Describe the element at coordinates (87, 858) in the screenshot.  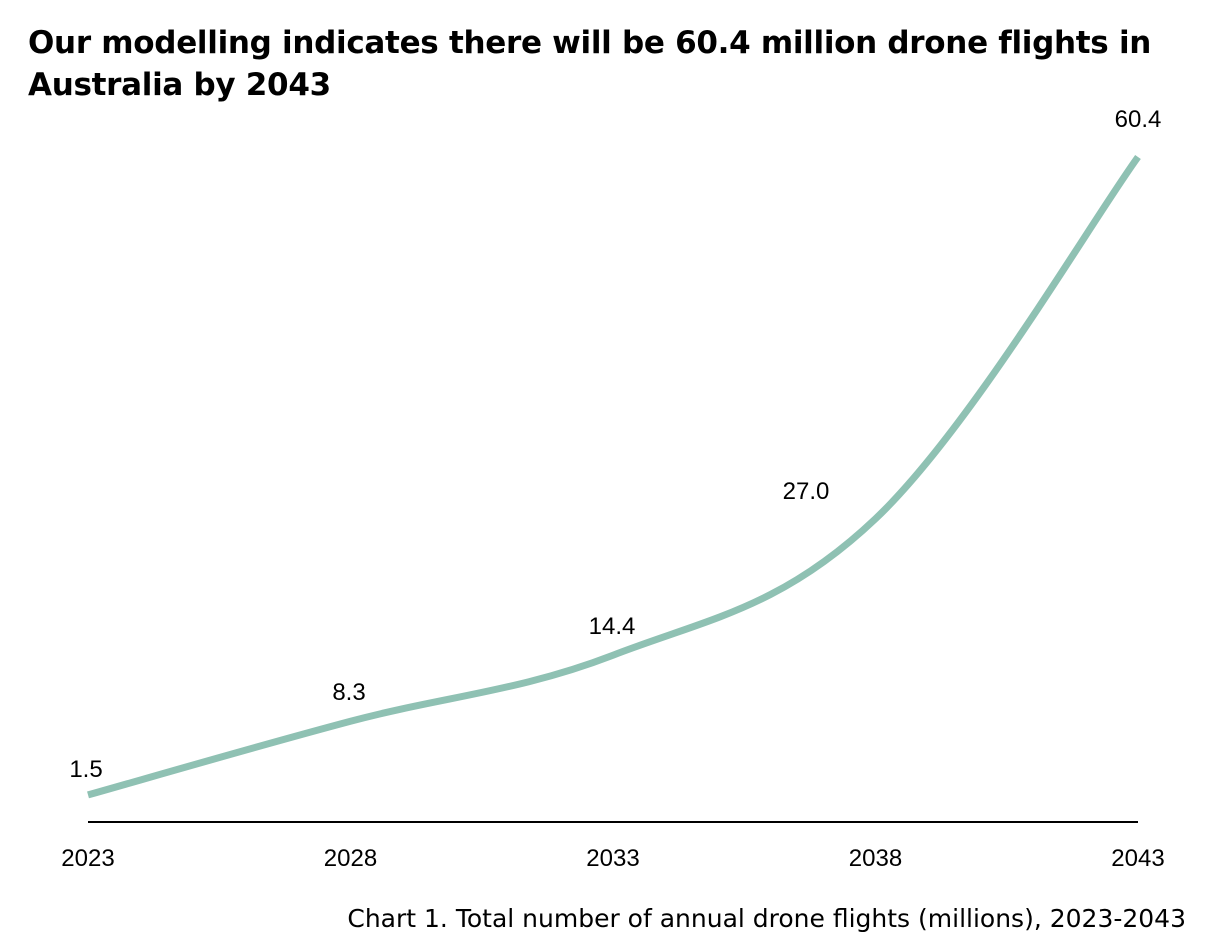
I see `x-tick-label-2023: 2023` at that location.